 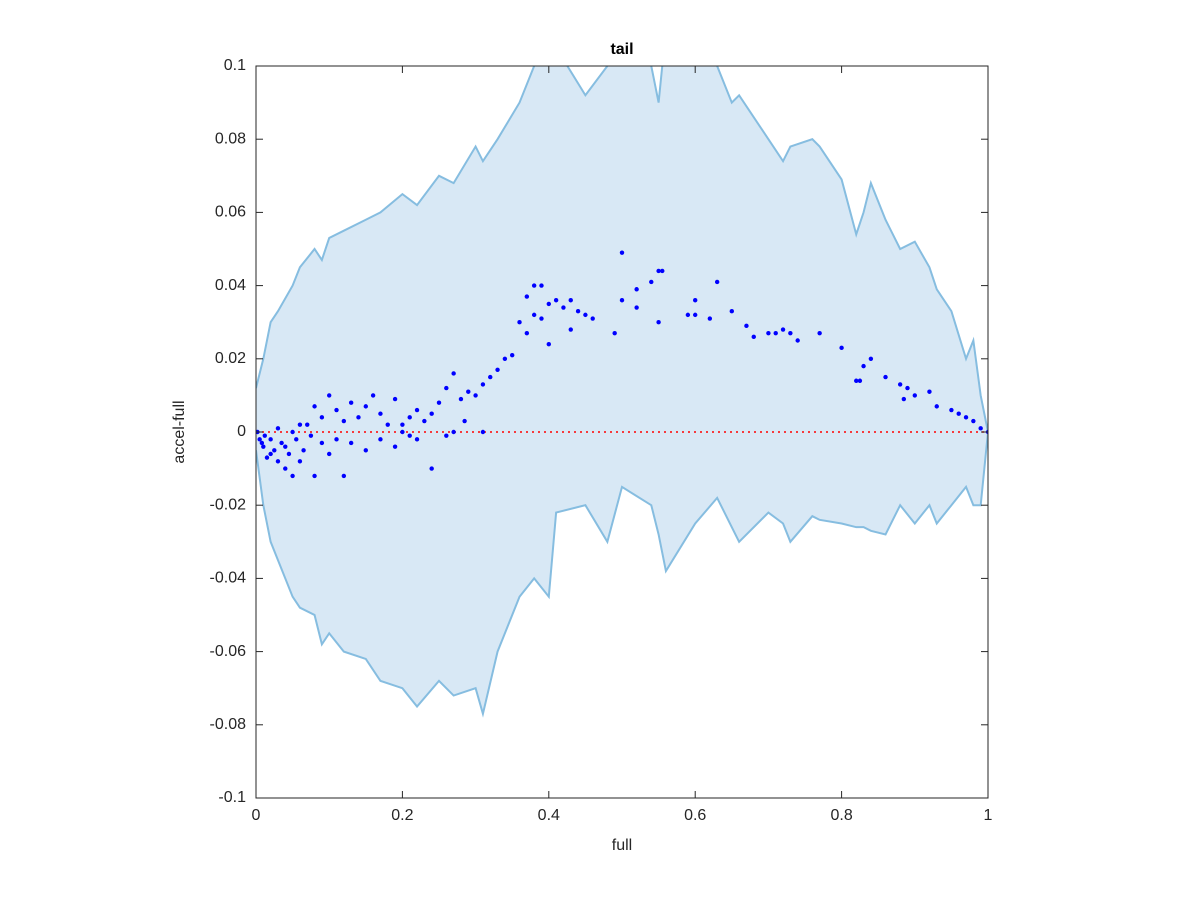 What do you see at coordinates (228, 578) in the screenshot?
I see `y-tick-label: -0.04` at bounding box center [228, 578].